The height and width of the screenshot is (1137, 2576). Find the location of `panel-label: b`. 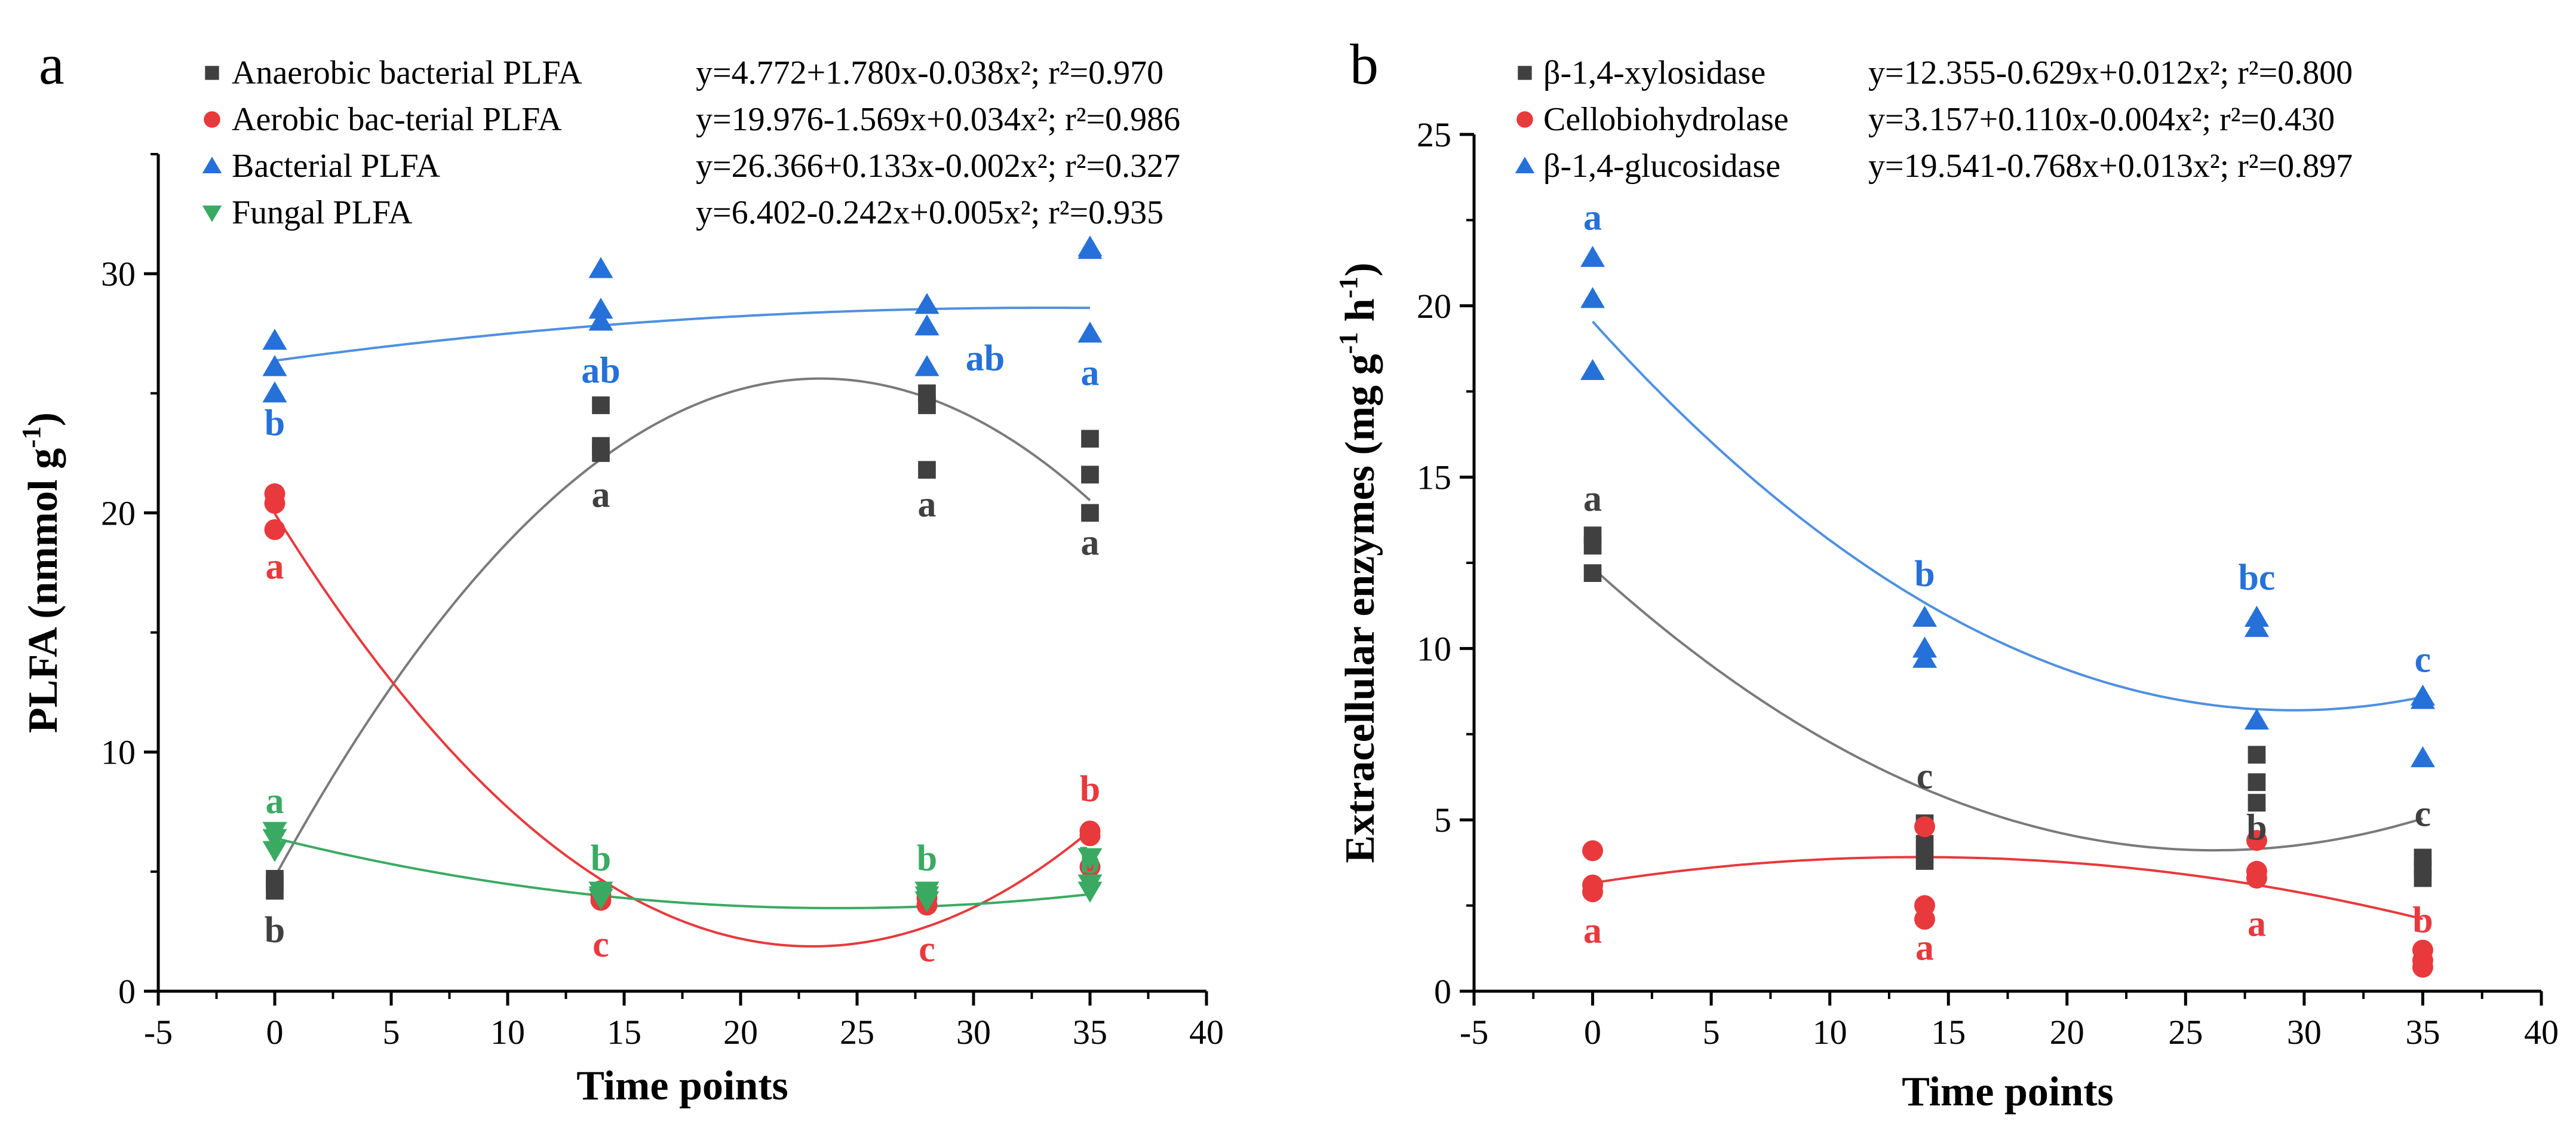

panel-label: b is located at coordinates (1364, 64).